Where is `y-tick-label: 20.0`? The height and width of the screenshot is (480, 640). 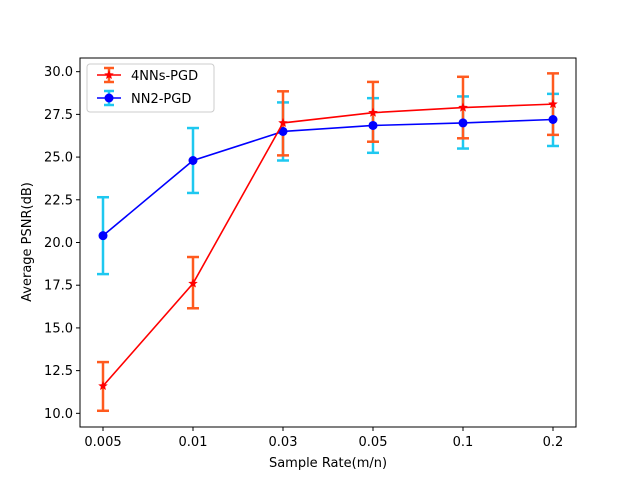 y-tick-label: 20.0 is located at coordinates (58, 243).